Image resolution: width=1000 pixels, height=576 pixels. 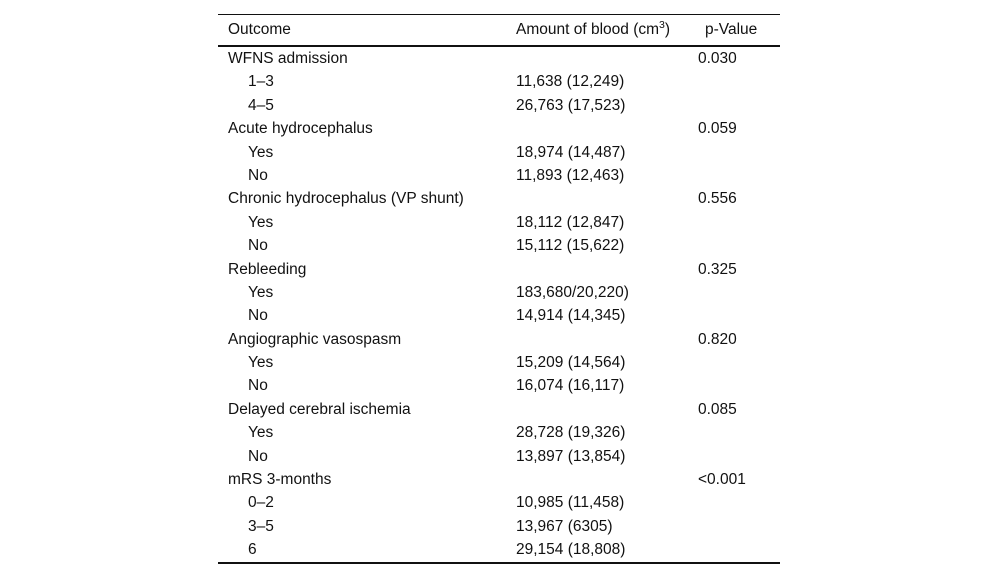 What do you see at coordinates (499, 479) in the screenshot?
I see `table-row: mRS 3-months <0.001` at bounding box center [499, 479].